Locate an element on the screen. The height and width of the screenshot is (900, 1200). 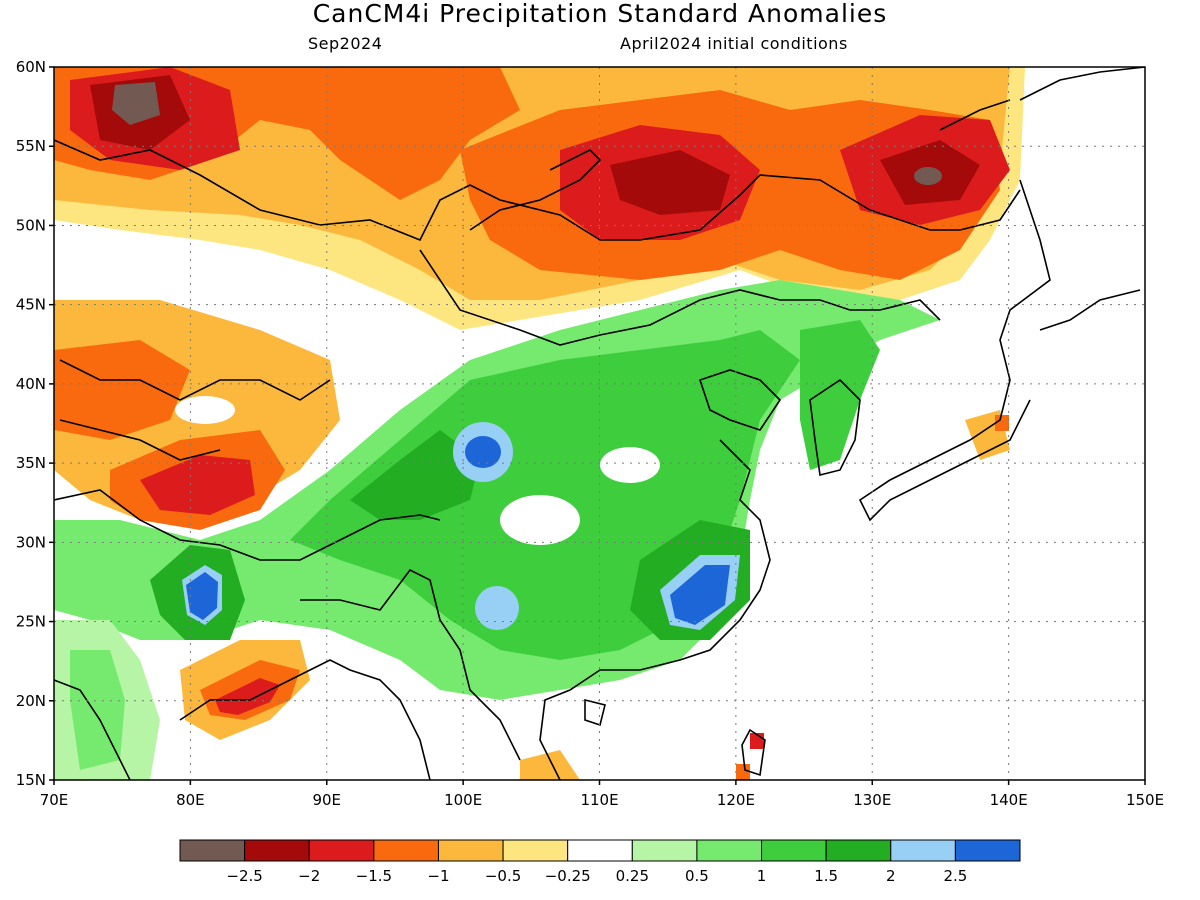
lon-tick-label: 150E is located at coordinates (1145, 800).